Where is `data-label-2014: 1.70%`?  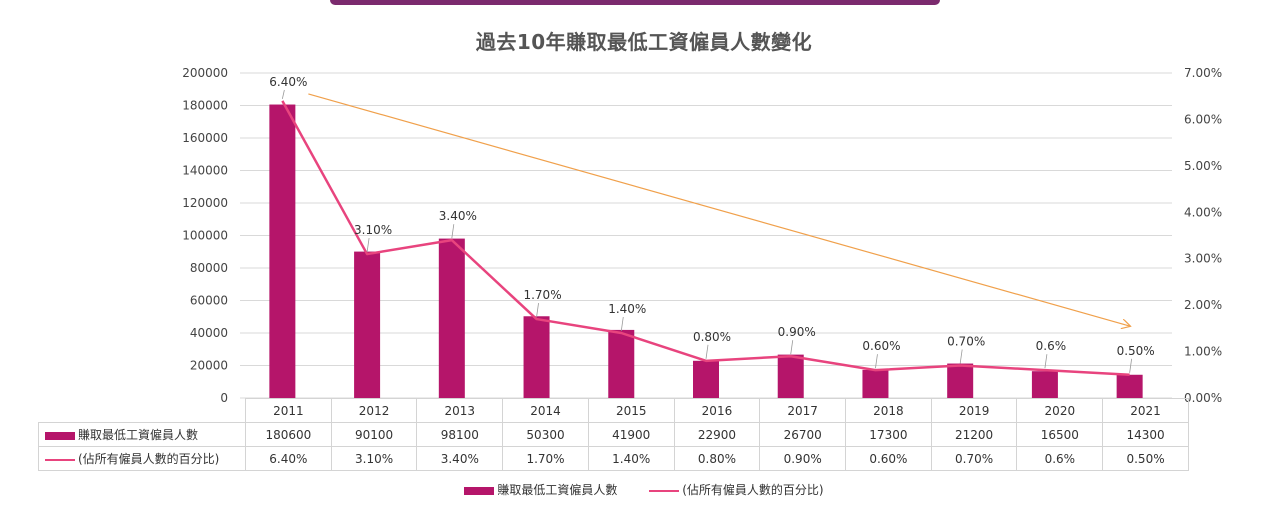
data-label-2014: 1.70% is located at coordinates (542, 295).